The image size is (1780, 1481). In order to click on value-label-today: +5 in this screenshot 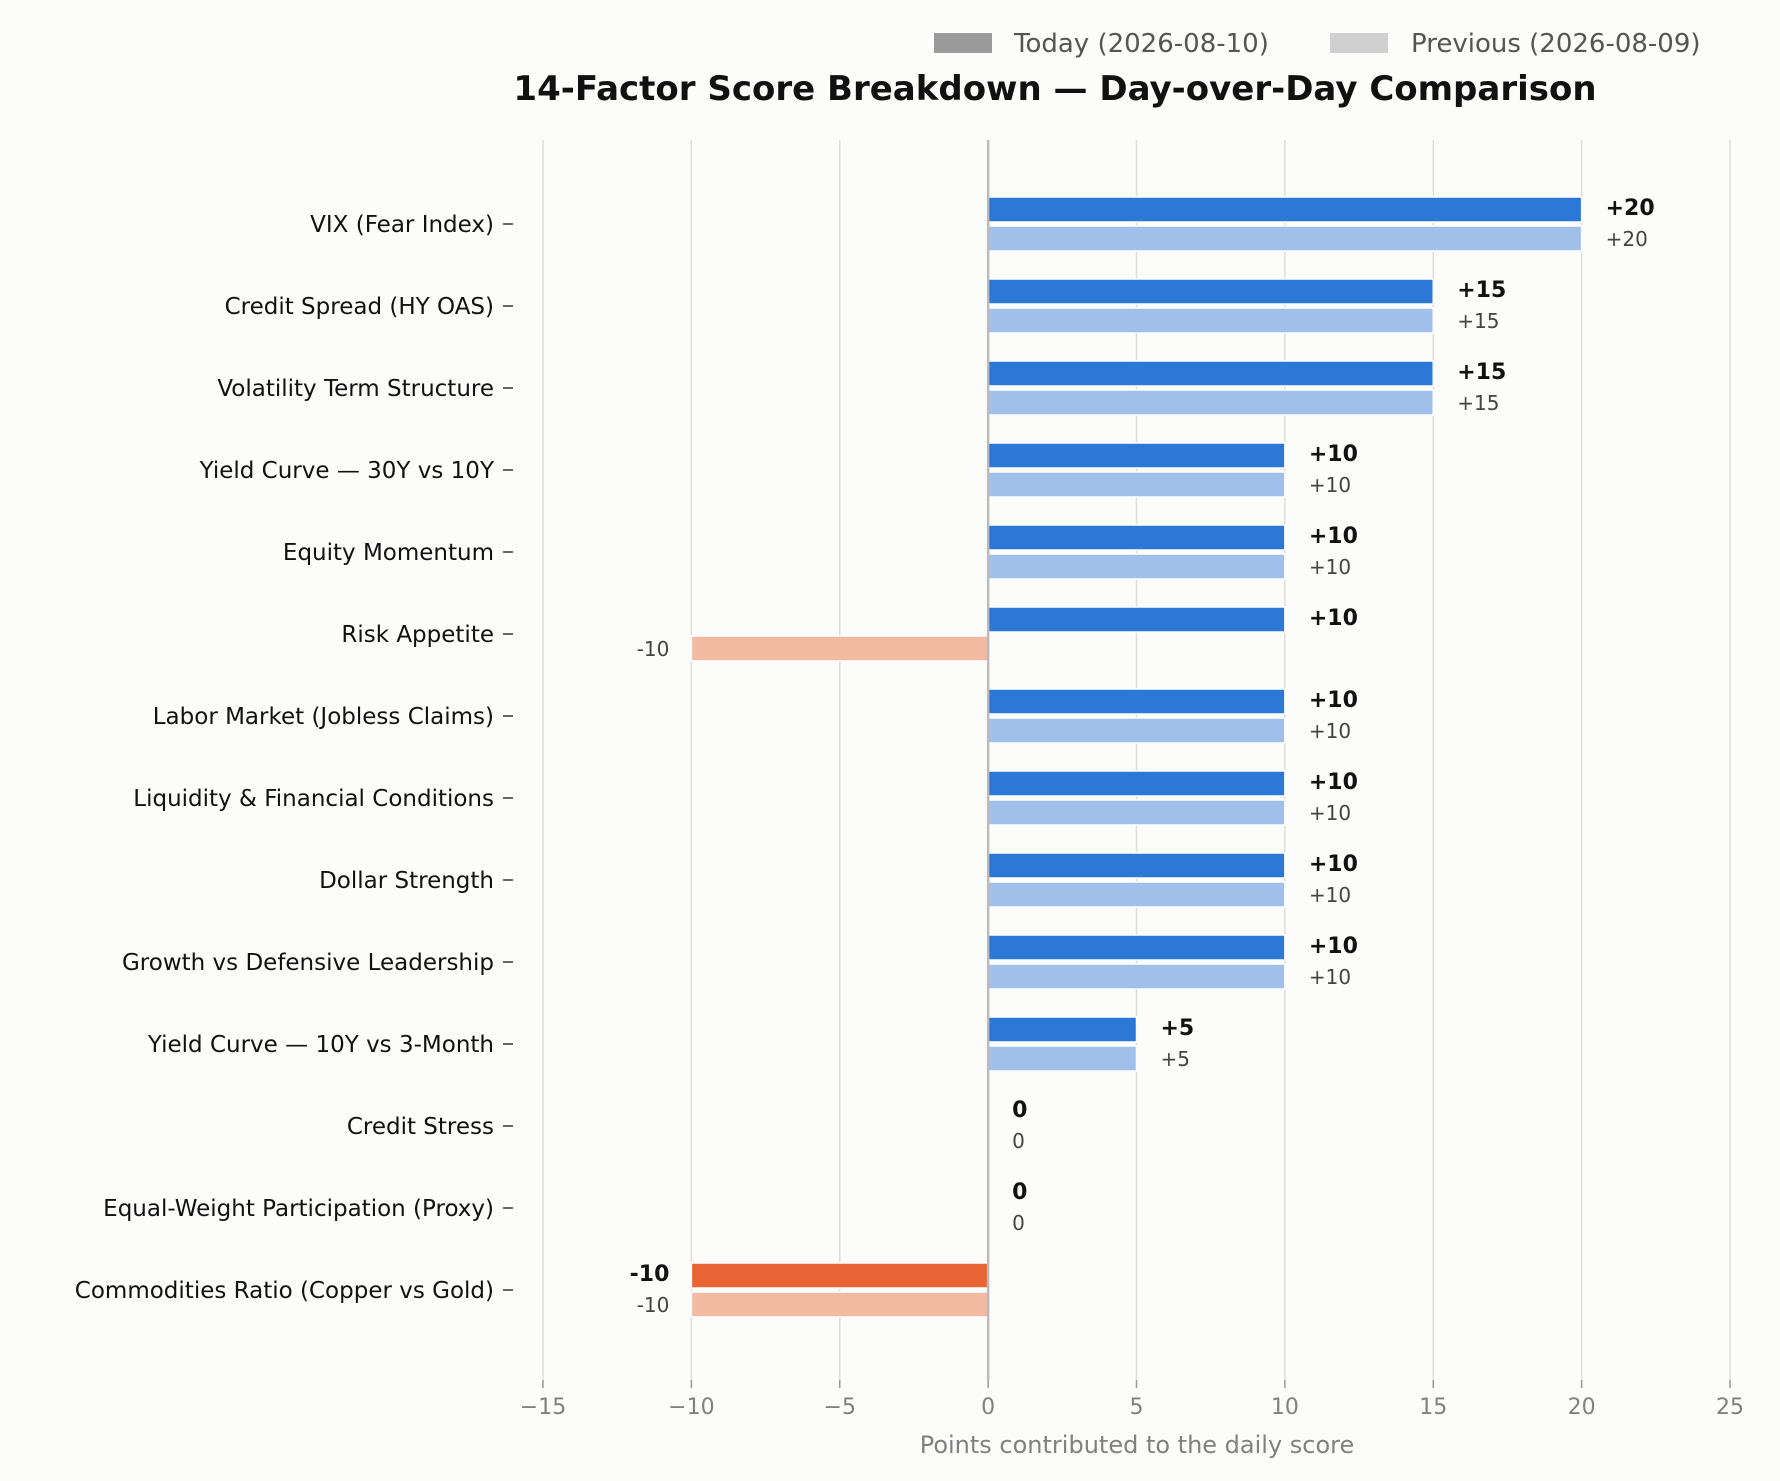, I will do `click(1178, 1028)`.